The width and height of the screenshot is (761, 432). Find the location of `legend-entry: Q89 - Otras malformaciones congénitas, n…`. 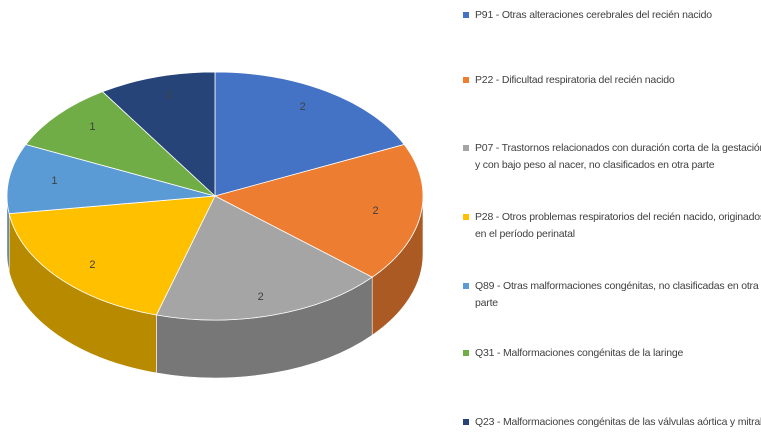

legend-entry: Q89 - Otras malformaciones congénitas, n… is located at coordinates (612, 295).